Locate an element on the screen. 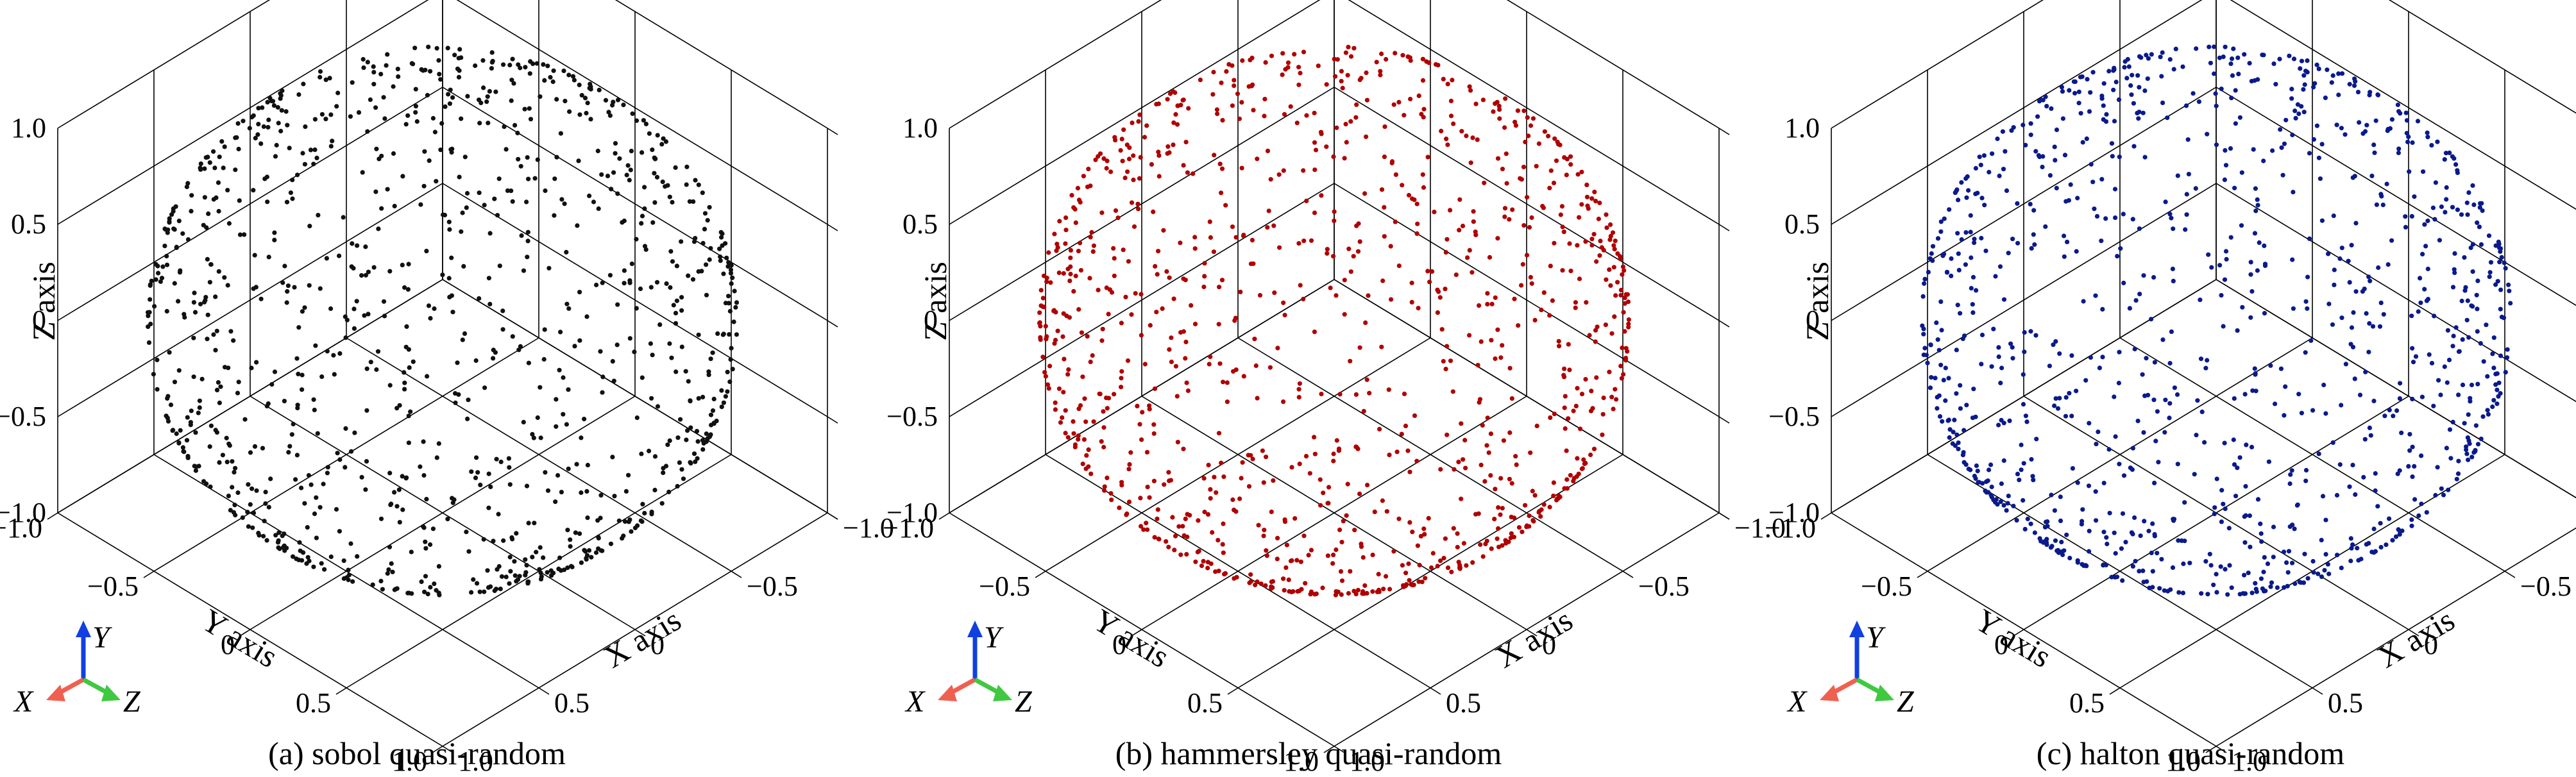  y-axis-label: Y axis is located at coordinates (1131, 638).